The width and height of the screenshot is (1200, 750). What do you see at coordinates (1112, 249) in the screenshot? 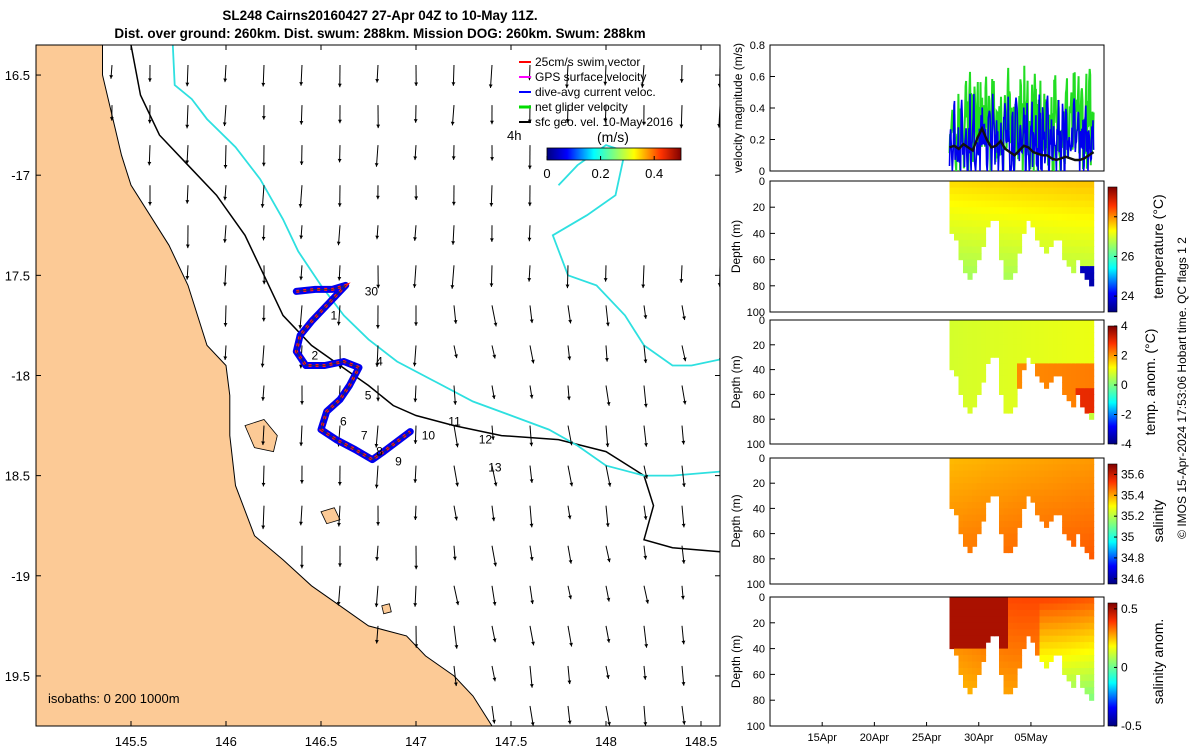
I see `profile-colorbar` at bounding box center [1112, 249].